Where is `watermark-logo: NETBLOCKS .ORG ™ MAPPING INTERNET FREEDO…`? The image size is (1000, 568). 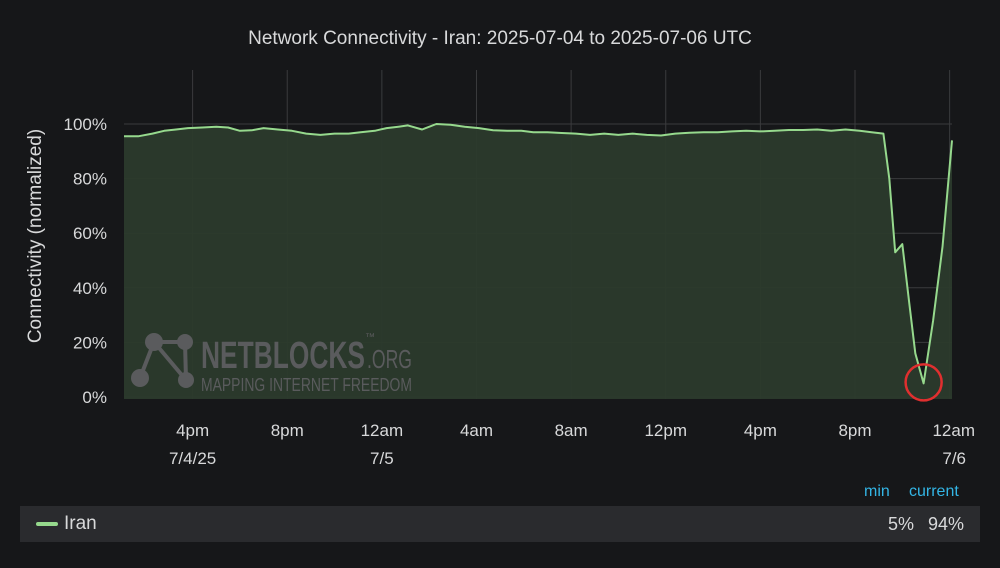
watermark-logo: NETBLOCKS .ORG ™ MAPPING INTERNET FREEDO… is located at coordinates (271, 363).